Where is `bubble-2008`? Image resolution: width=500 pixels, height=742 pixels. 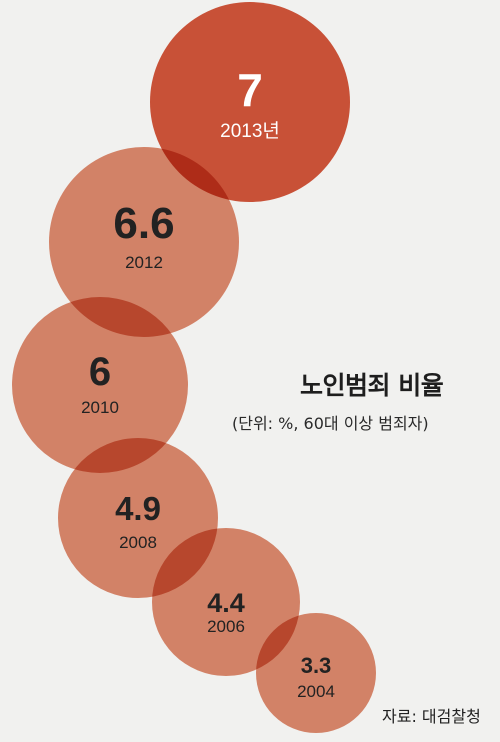 bubble-2008 is located at coordinates (138, 518).